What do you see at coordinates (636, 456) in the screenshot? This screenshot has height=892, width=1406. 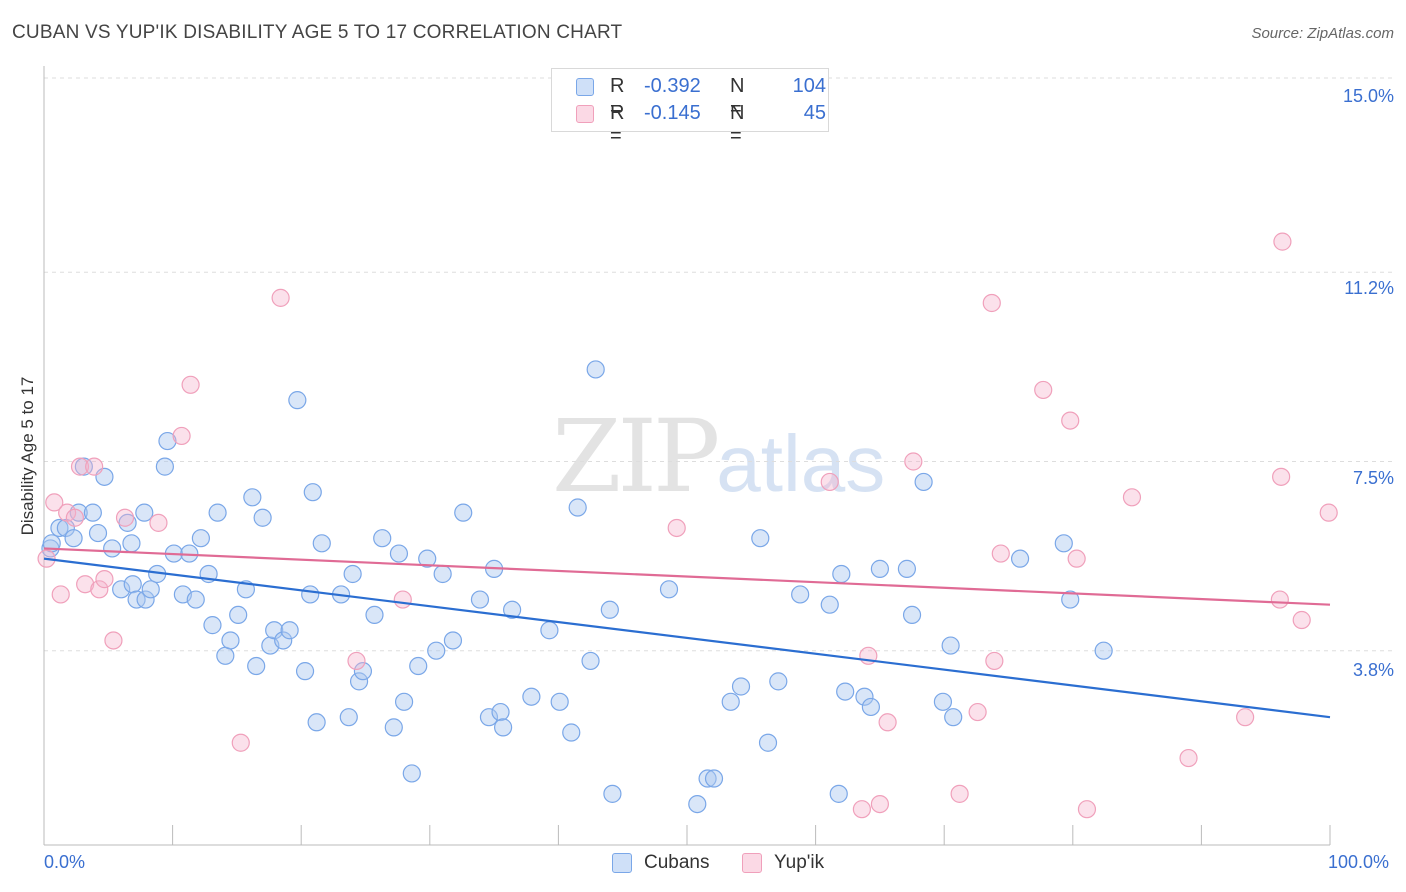 I see `watermark-zip: ZIP` at bounding box center [636, 456].